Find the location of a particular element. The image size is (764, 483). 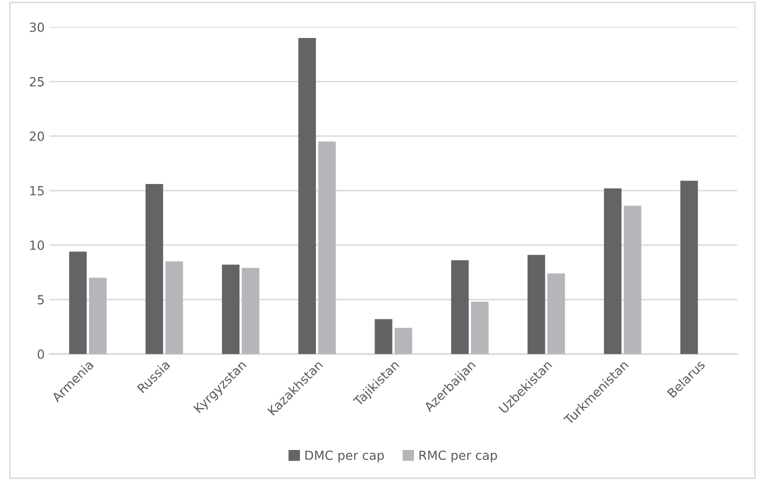

y-tick-label: 0 is located at coordinates (41, 354).